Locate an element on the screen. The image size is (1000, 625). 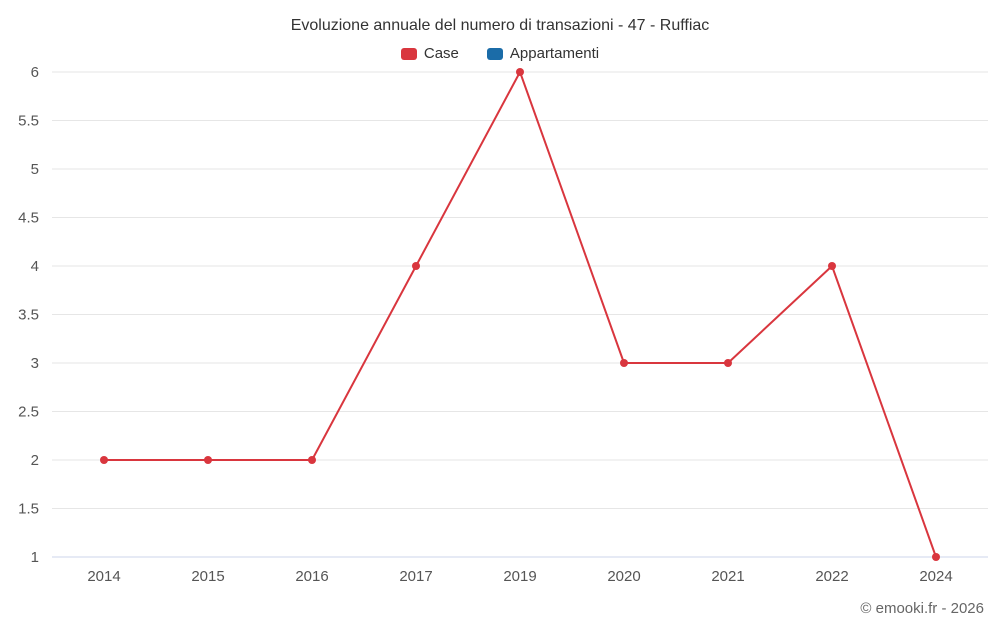
x-tick-label: 2022 is located at coordinates (831, 576).